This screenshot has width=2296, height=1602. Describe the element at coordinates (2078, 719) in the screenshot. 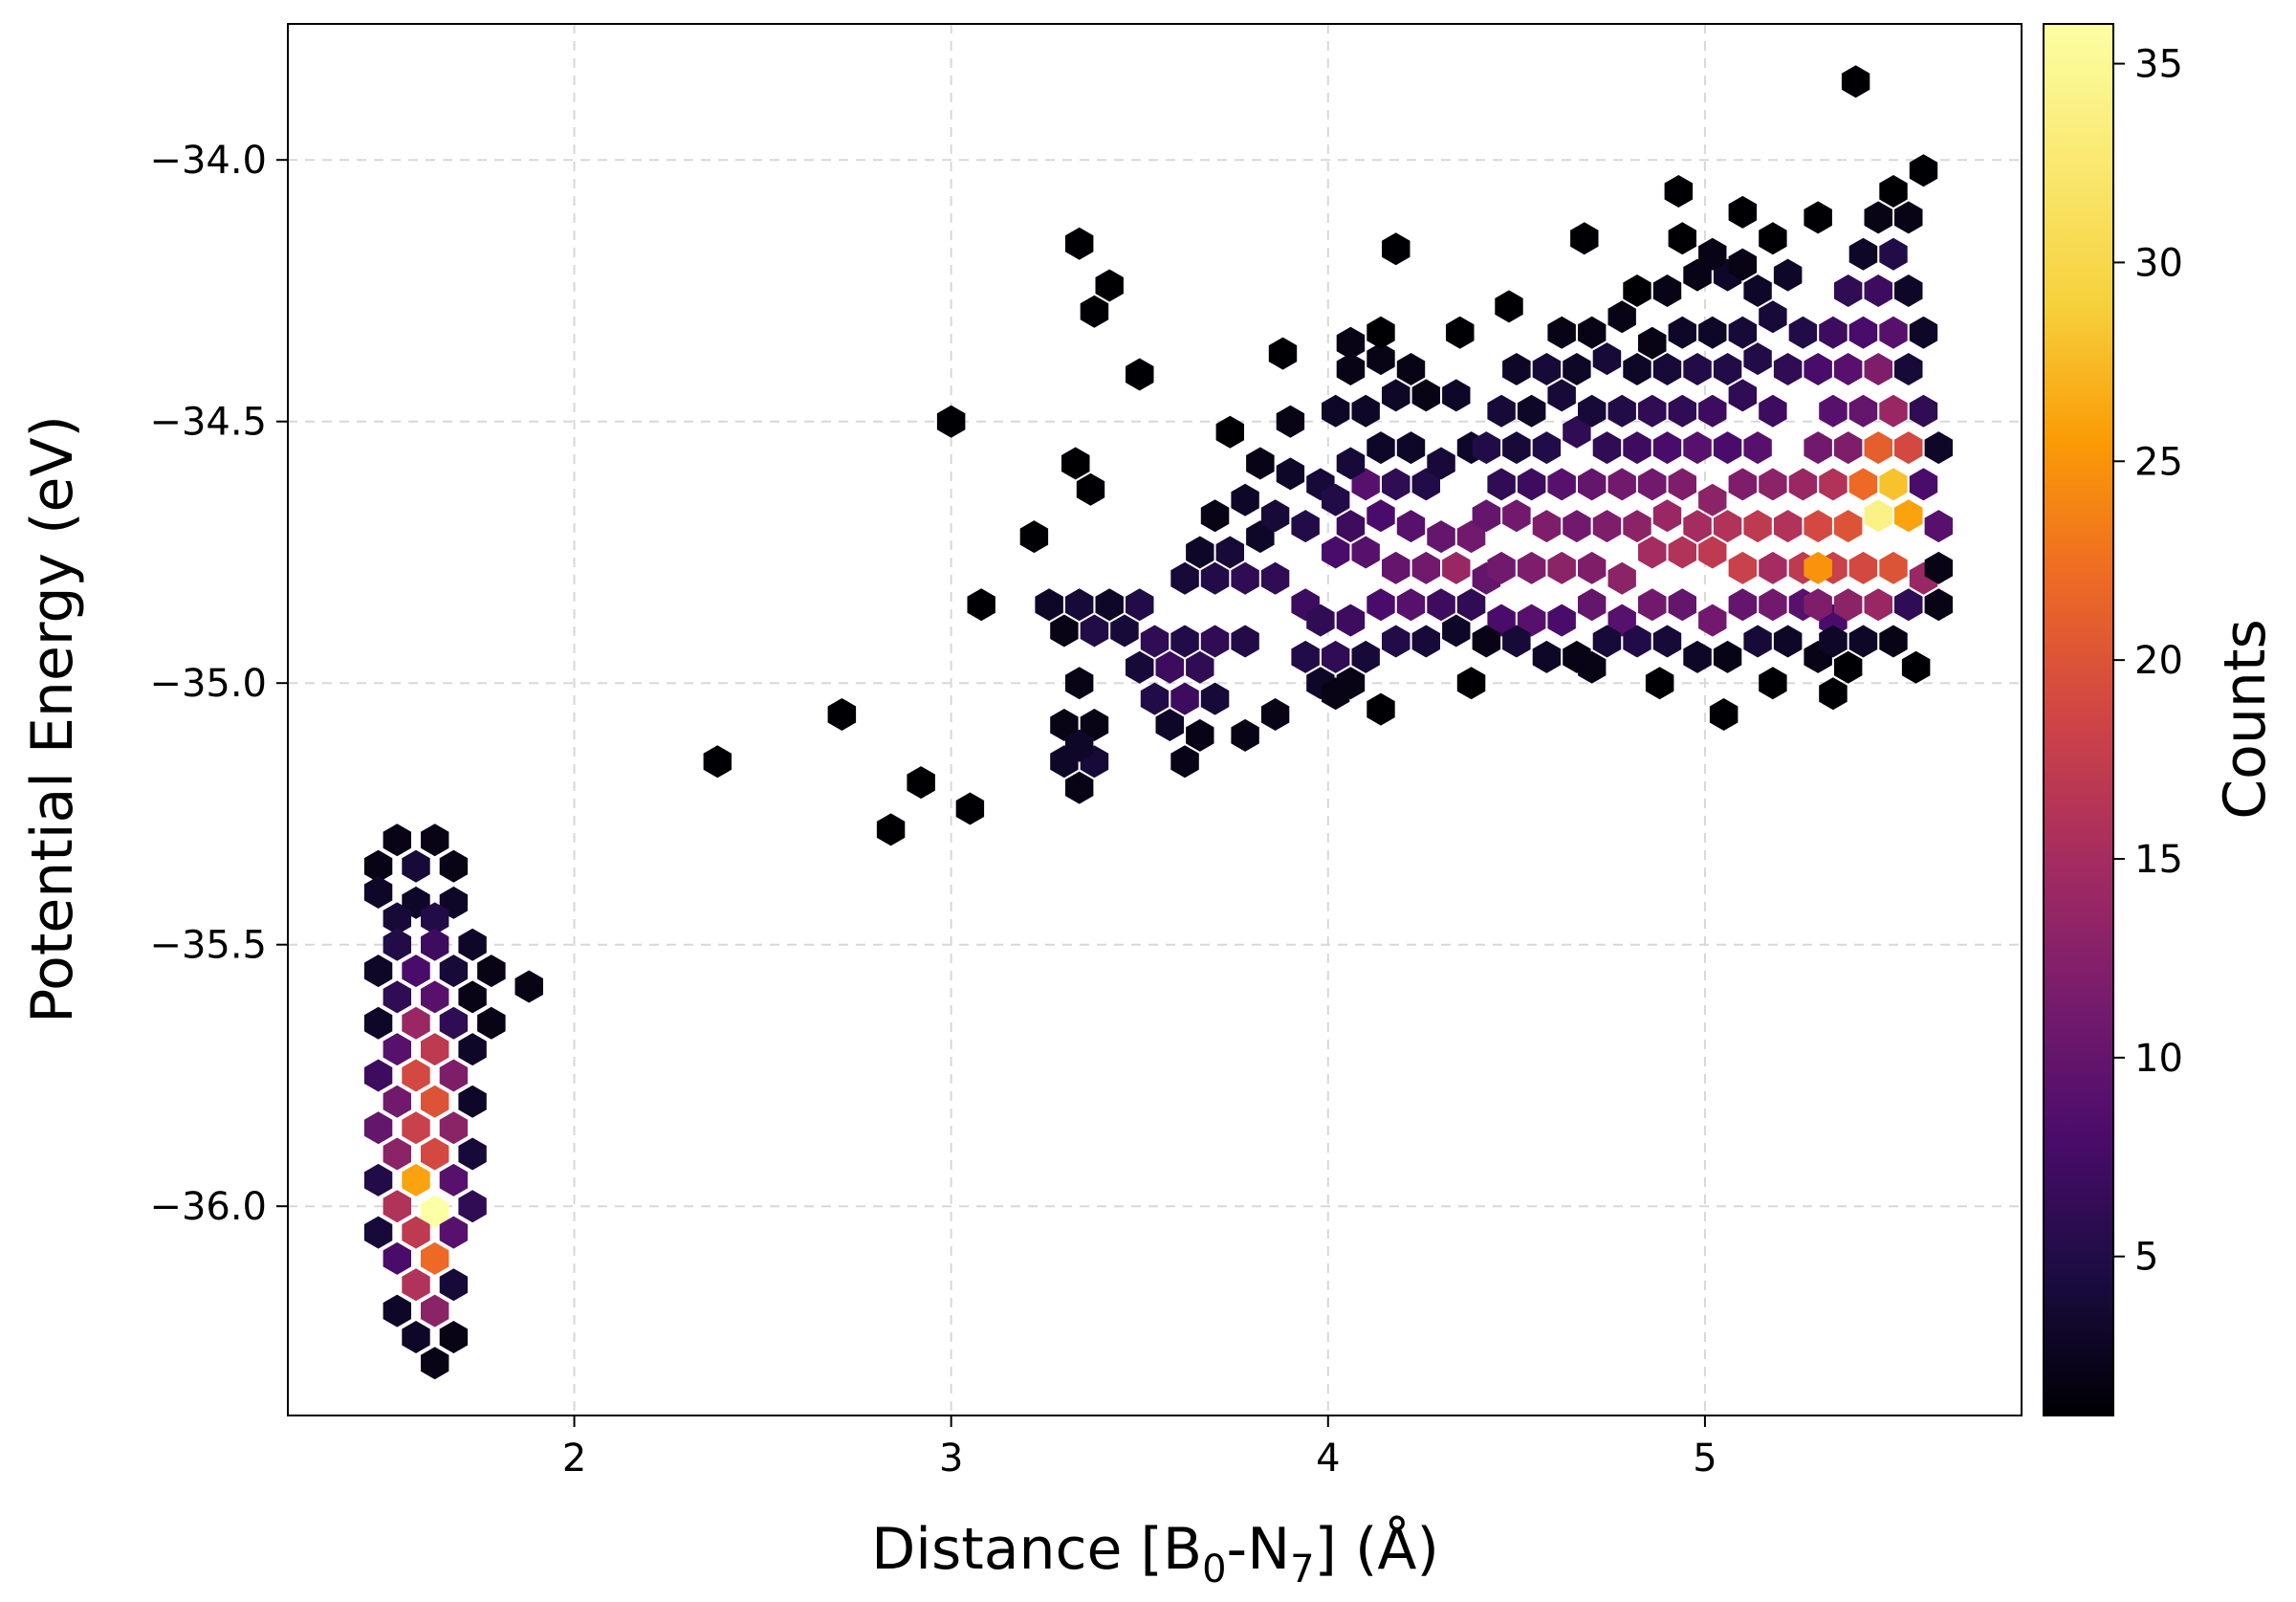

I see `colorbar` at that location.